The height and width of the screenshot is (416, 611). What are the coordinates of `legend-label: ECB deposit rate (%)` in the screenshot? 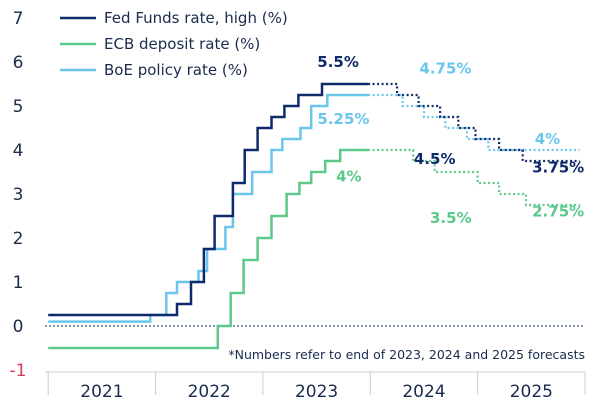 It's located at (182, 44).